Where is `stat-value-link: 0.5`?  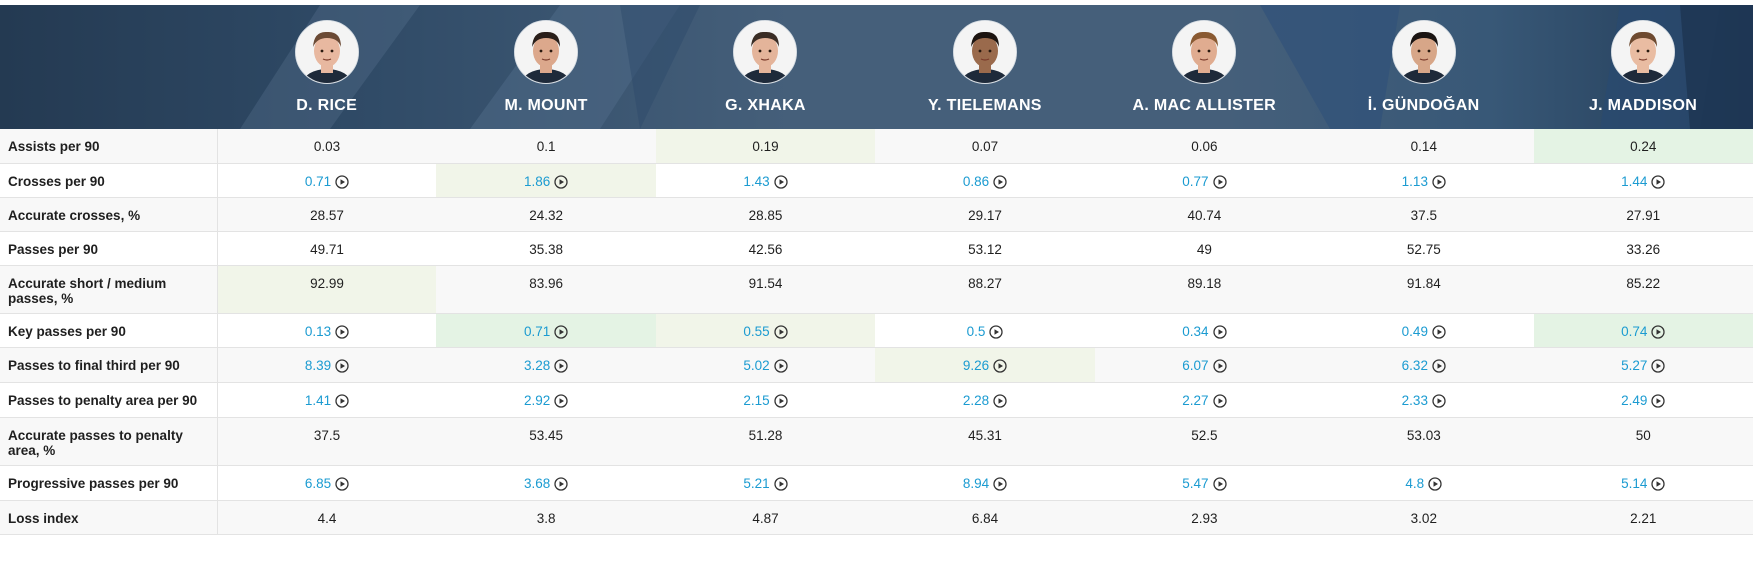 stat-value-link: 0.5 is located at coordinates (976, 331).